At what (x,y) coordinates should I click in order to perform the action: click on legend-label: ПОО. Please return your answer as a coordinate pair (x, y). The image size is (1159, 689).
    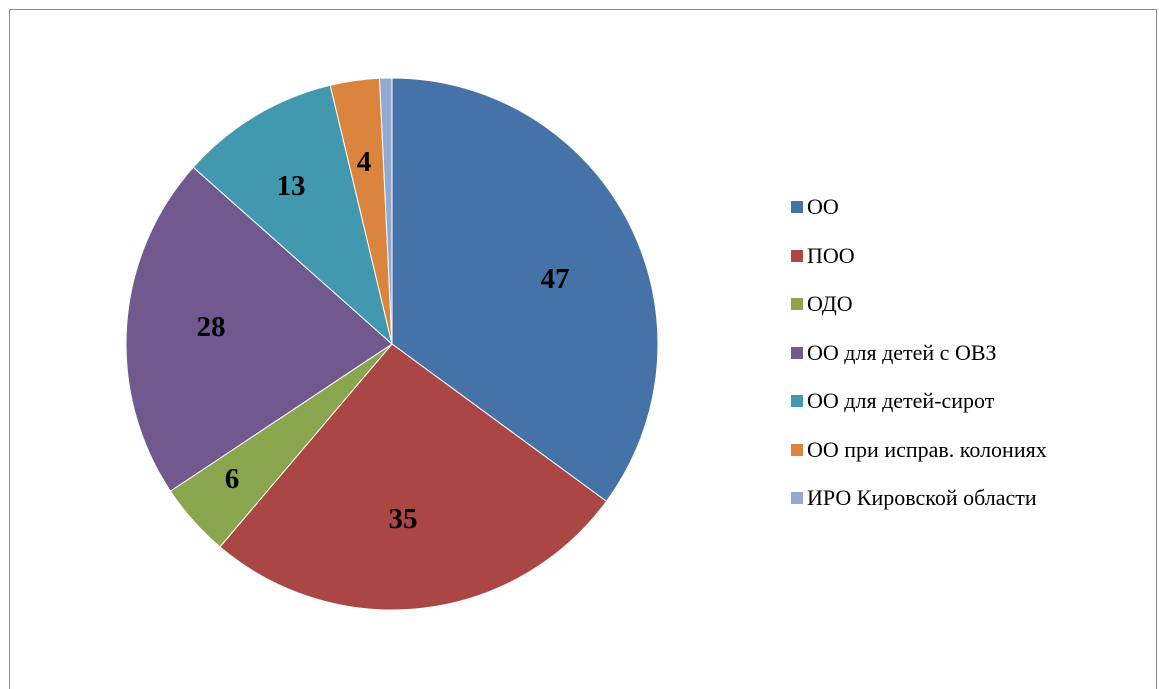
    Looking at the image, I should click on (831, 255).